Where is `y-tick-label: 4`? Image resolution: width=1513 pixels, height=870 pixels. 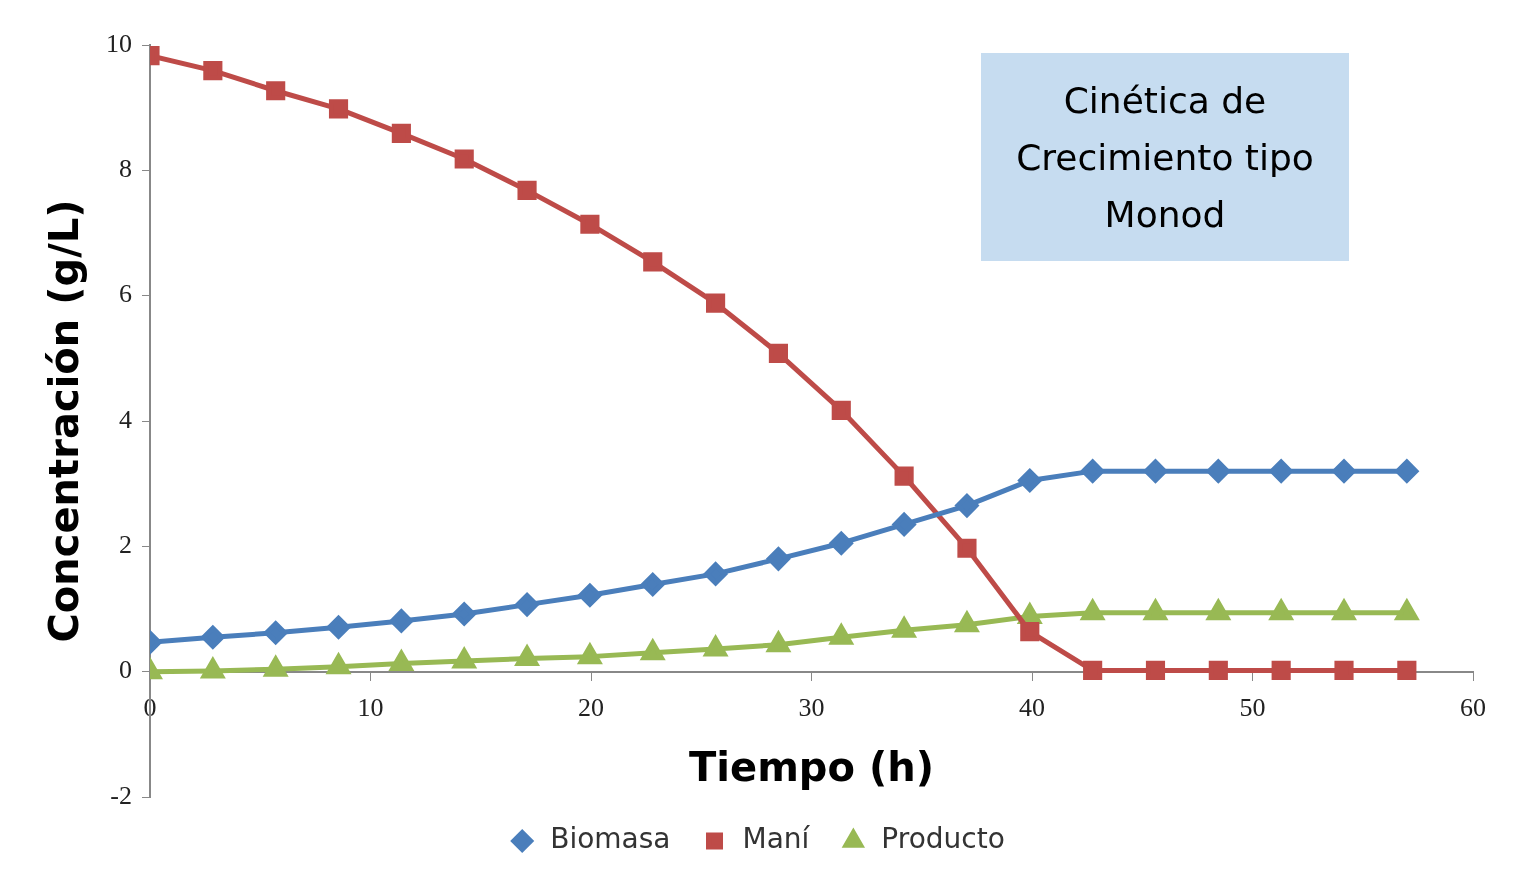 y-tick-label: 4 is located at coordinates (125, 419).